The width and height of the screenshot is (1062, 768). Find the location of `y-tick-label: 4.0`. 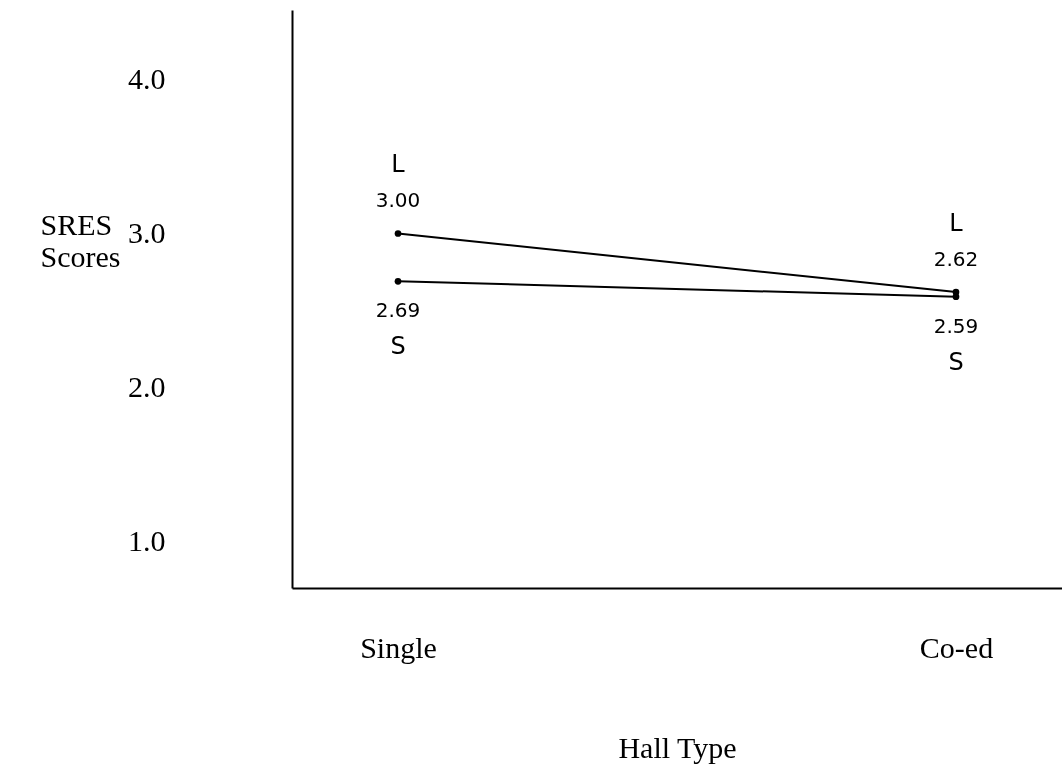

y-tick-label: 4.0 is located at coordinates (147, 78).